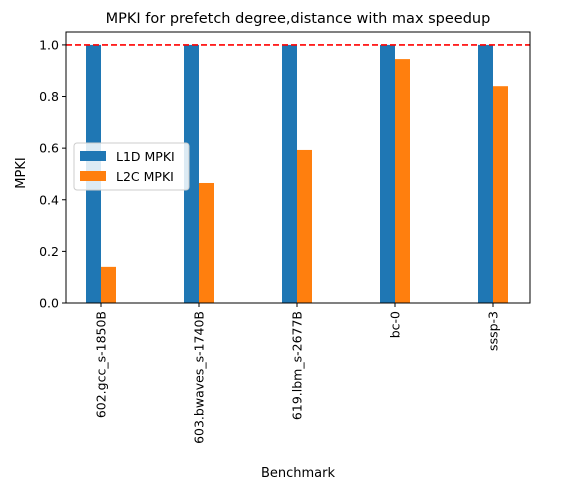 The width and height of the screenshot is (576, 483). I want to click on x-tick-label-4: sssp-3, so click(493, 331).